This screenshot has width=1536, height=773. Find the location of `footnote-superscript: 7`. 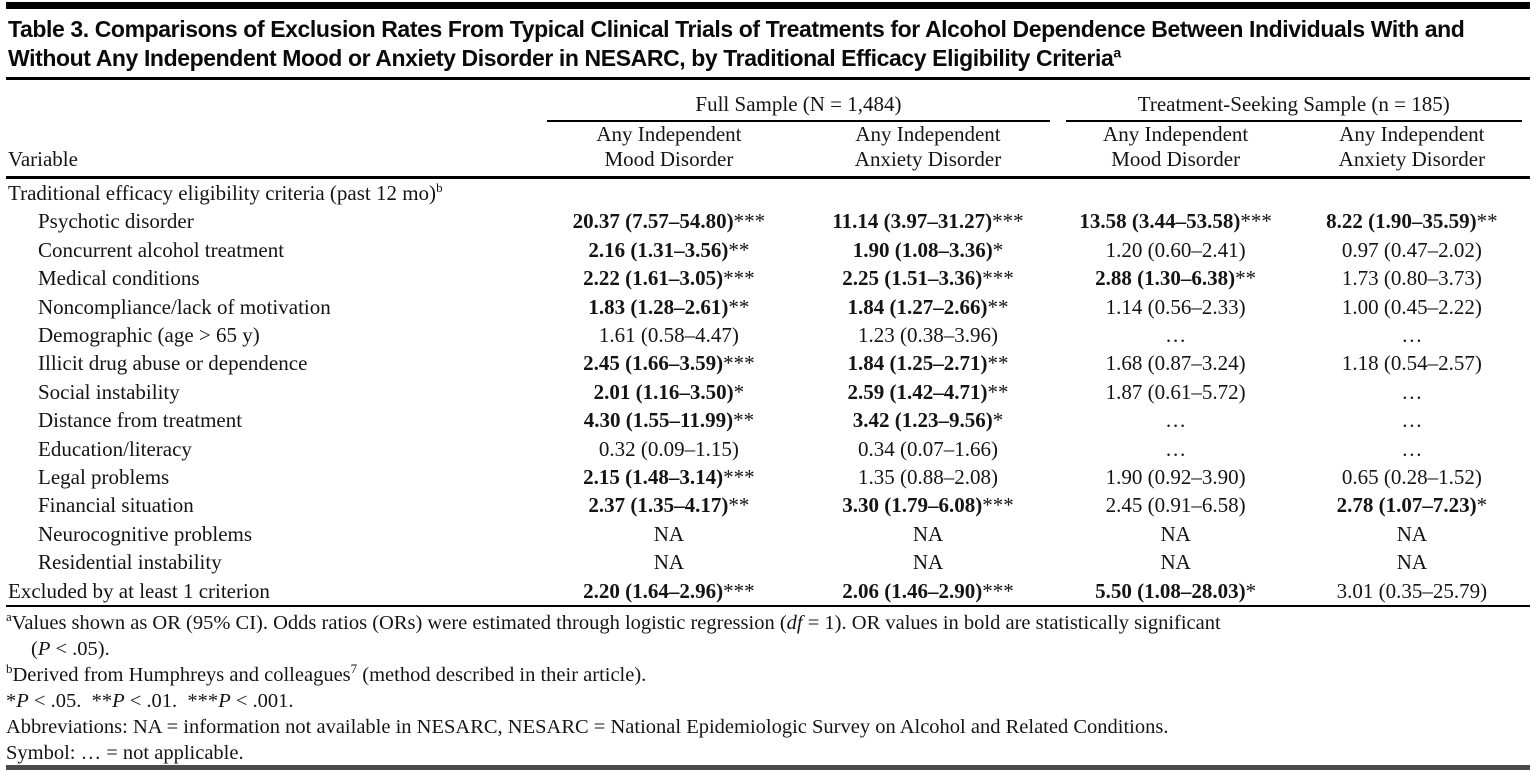

footnote-superscript: 7 is located at coordinates (354, 669).